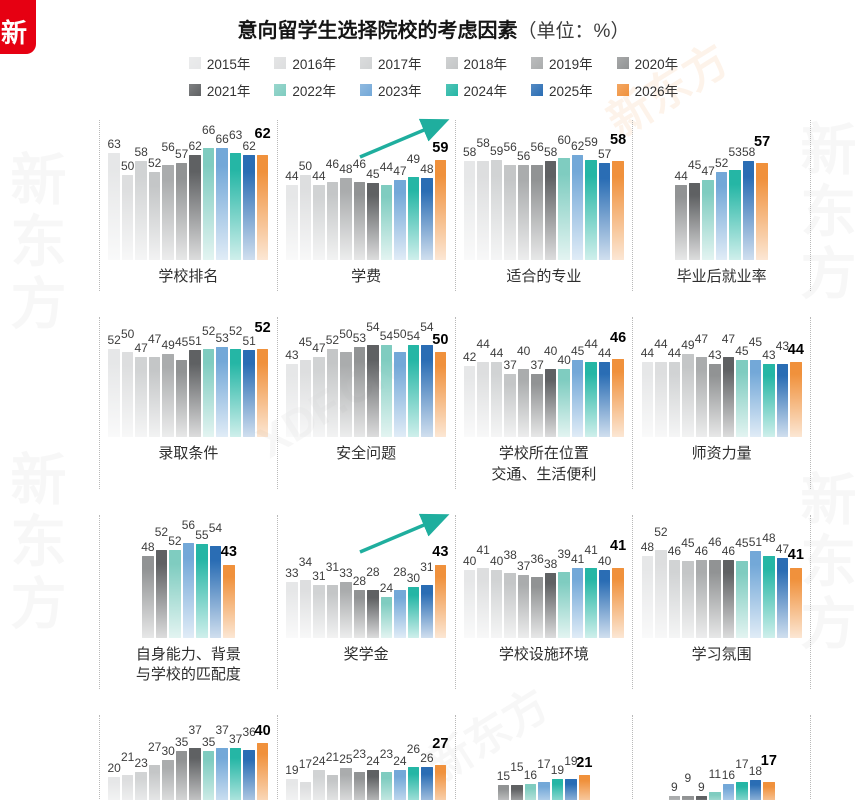 Image resolution: width=867 pixels, height=800 pixels. I want to click on chart-scholarship: 33 34 31 31 33 28 28 24 28 30 31 43 奖学金, so click(365, 601).